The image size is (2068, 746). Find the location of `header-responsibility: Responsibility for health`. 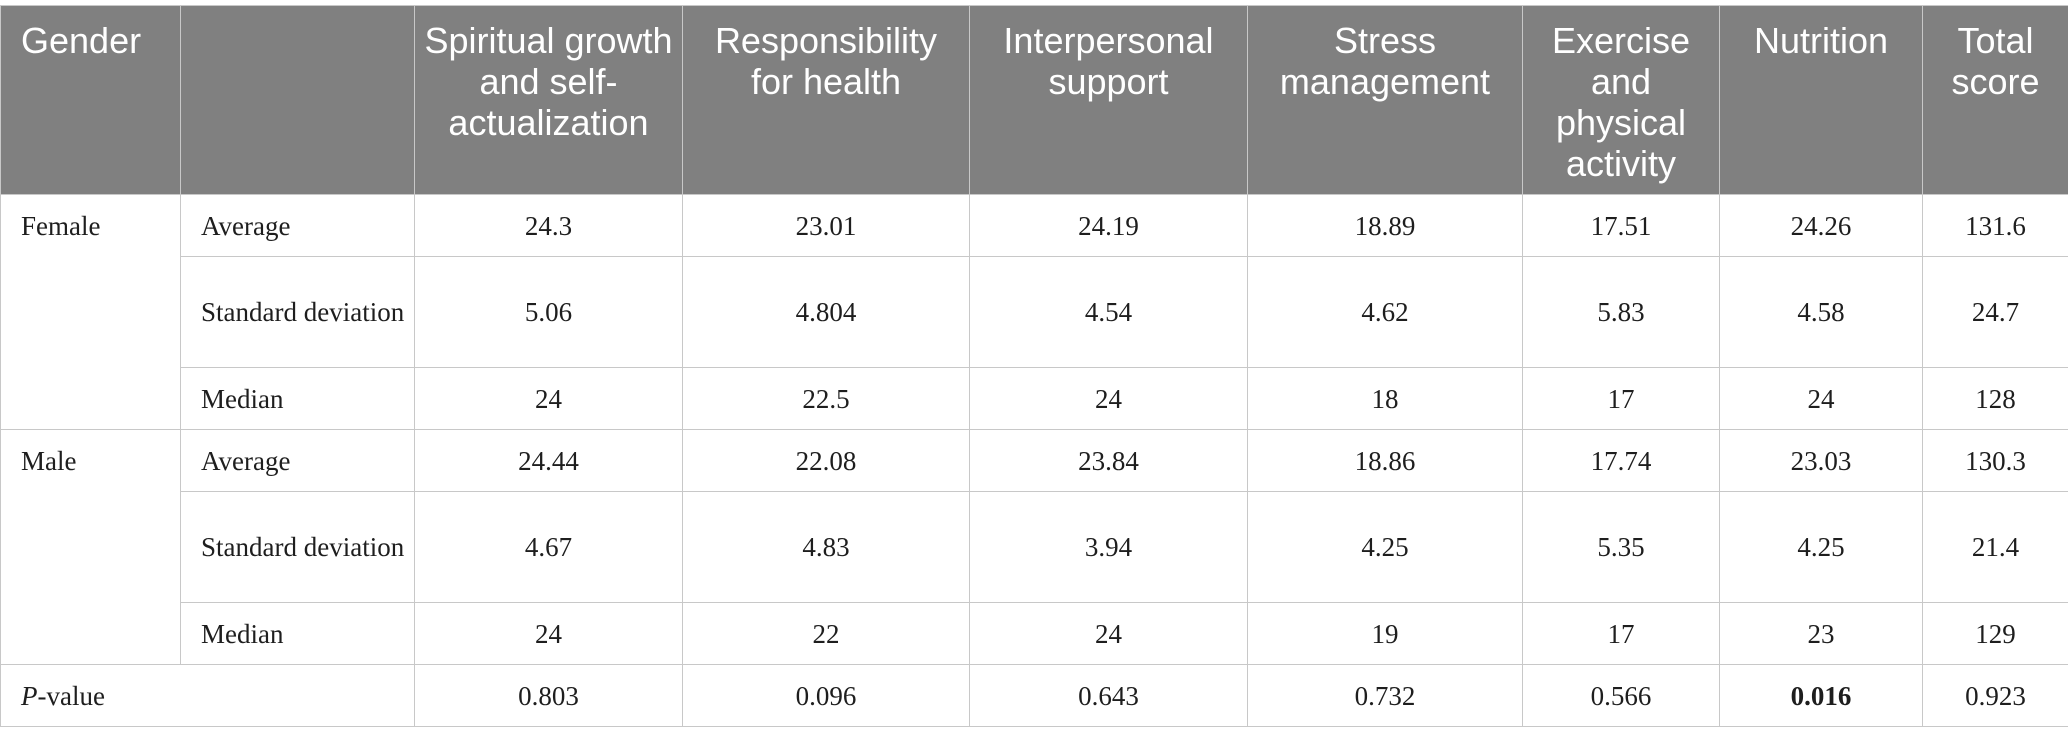

header-responsibility: Responsibility for health is located at coordinates (826, 100).